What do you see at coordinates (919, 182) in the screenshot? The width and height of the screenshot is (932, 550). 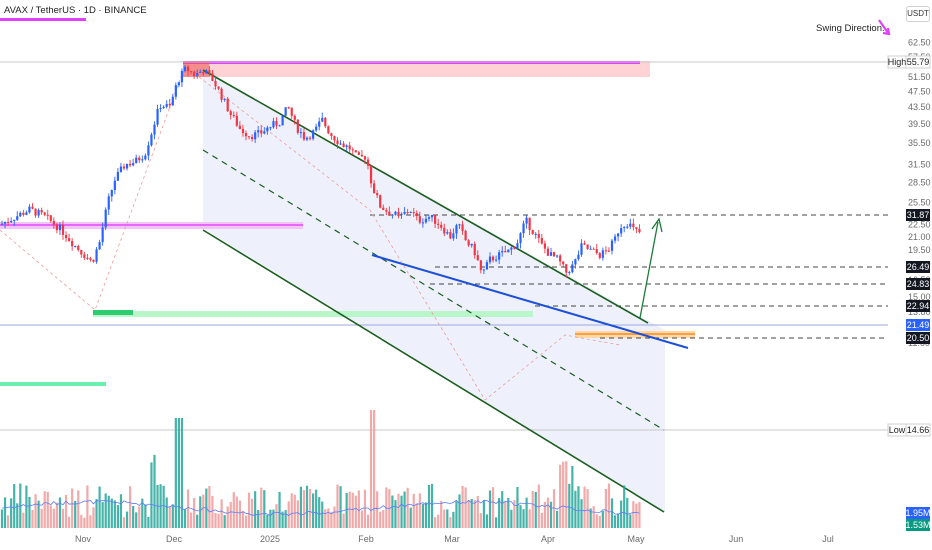 I see `y-tick-label: 28.50` at bounding box center [919, 182].